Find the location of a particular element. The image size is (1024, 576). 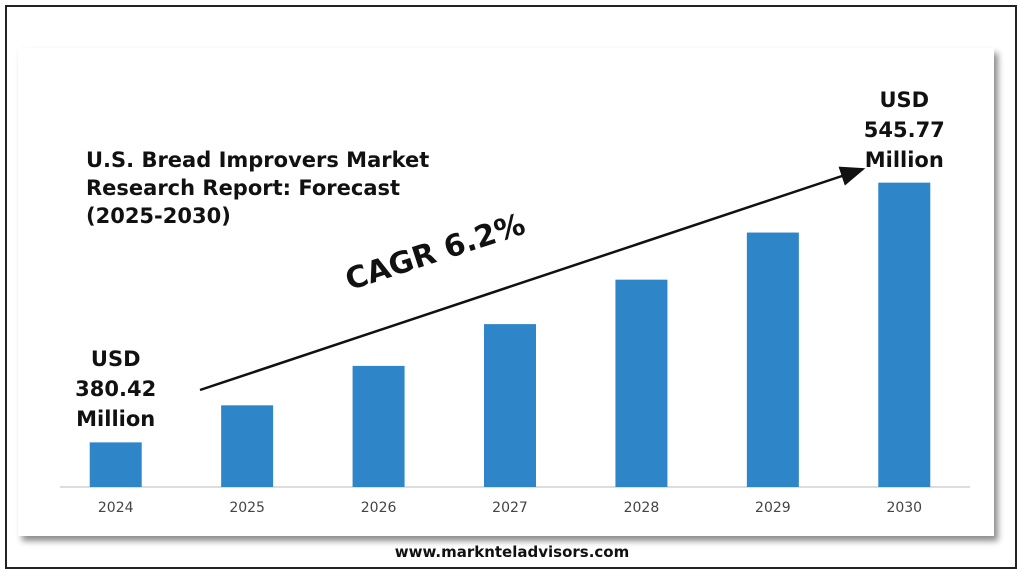

x-tick-label: 2030 is located at coordinates (904, 508).